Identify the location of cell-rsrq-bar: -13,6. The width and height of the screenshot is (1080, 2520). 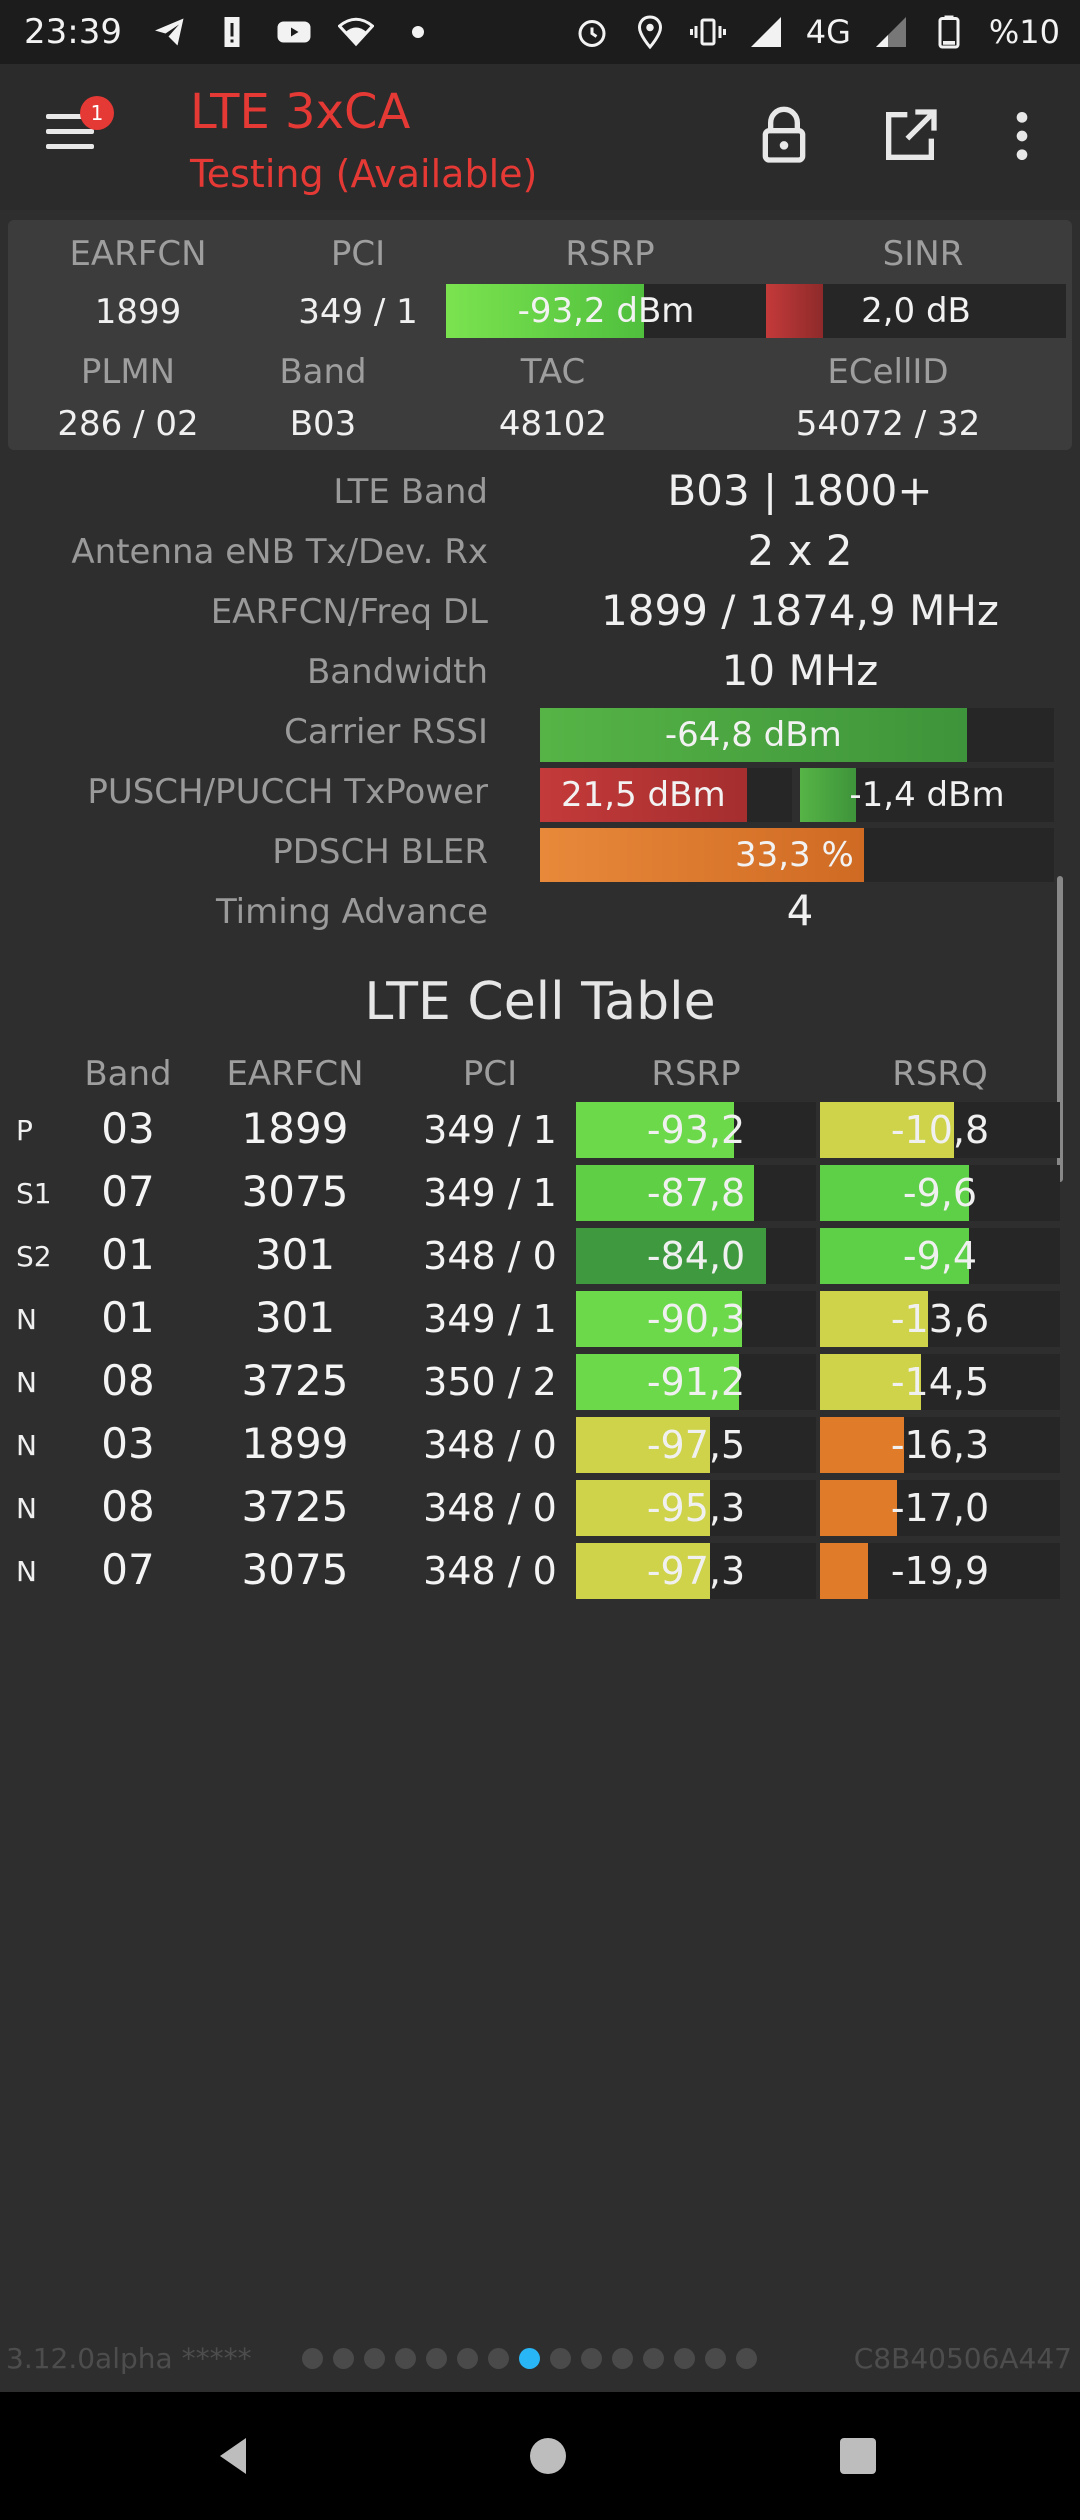
(940, 1319).